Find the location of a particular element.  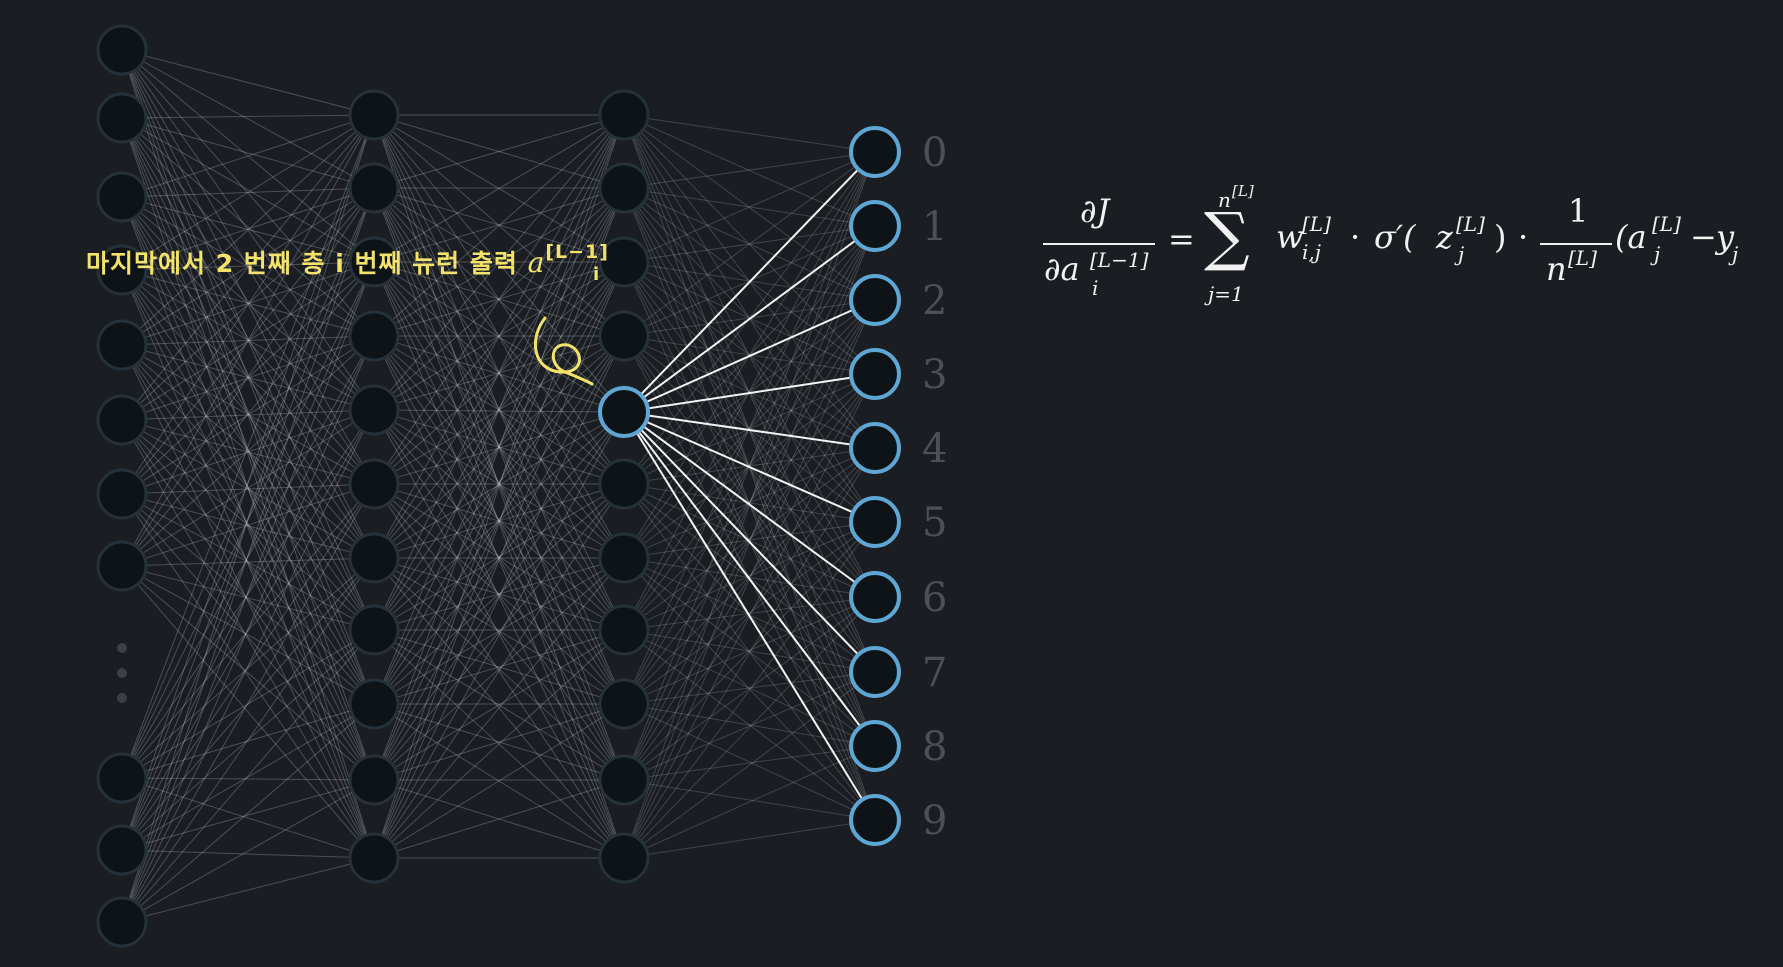

output-label: 7 is located at coordinates (934, 673).